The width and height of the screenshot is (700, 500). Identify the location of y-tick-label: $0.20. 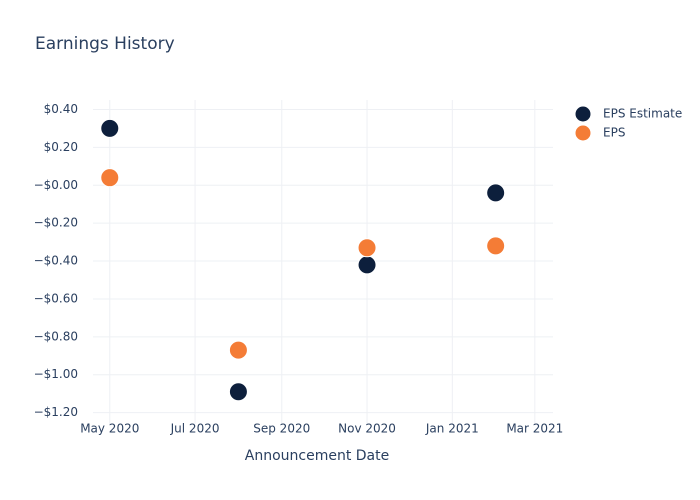
(61, 147).